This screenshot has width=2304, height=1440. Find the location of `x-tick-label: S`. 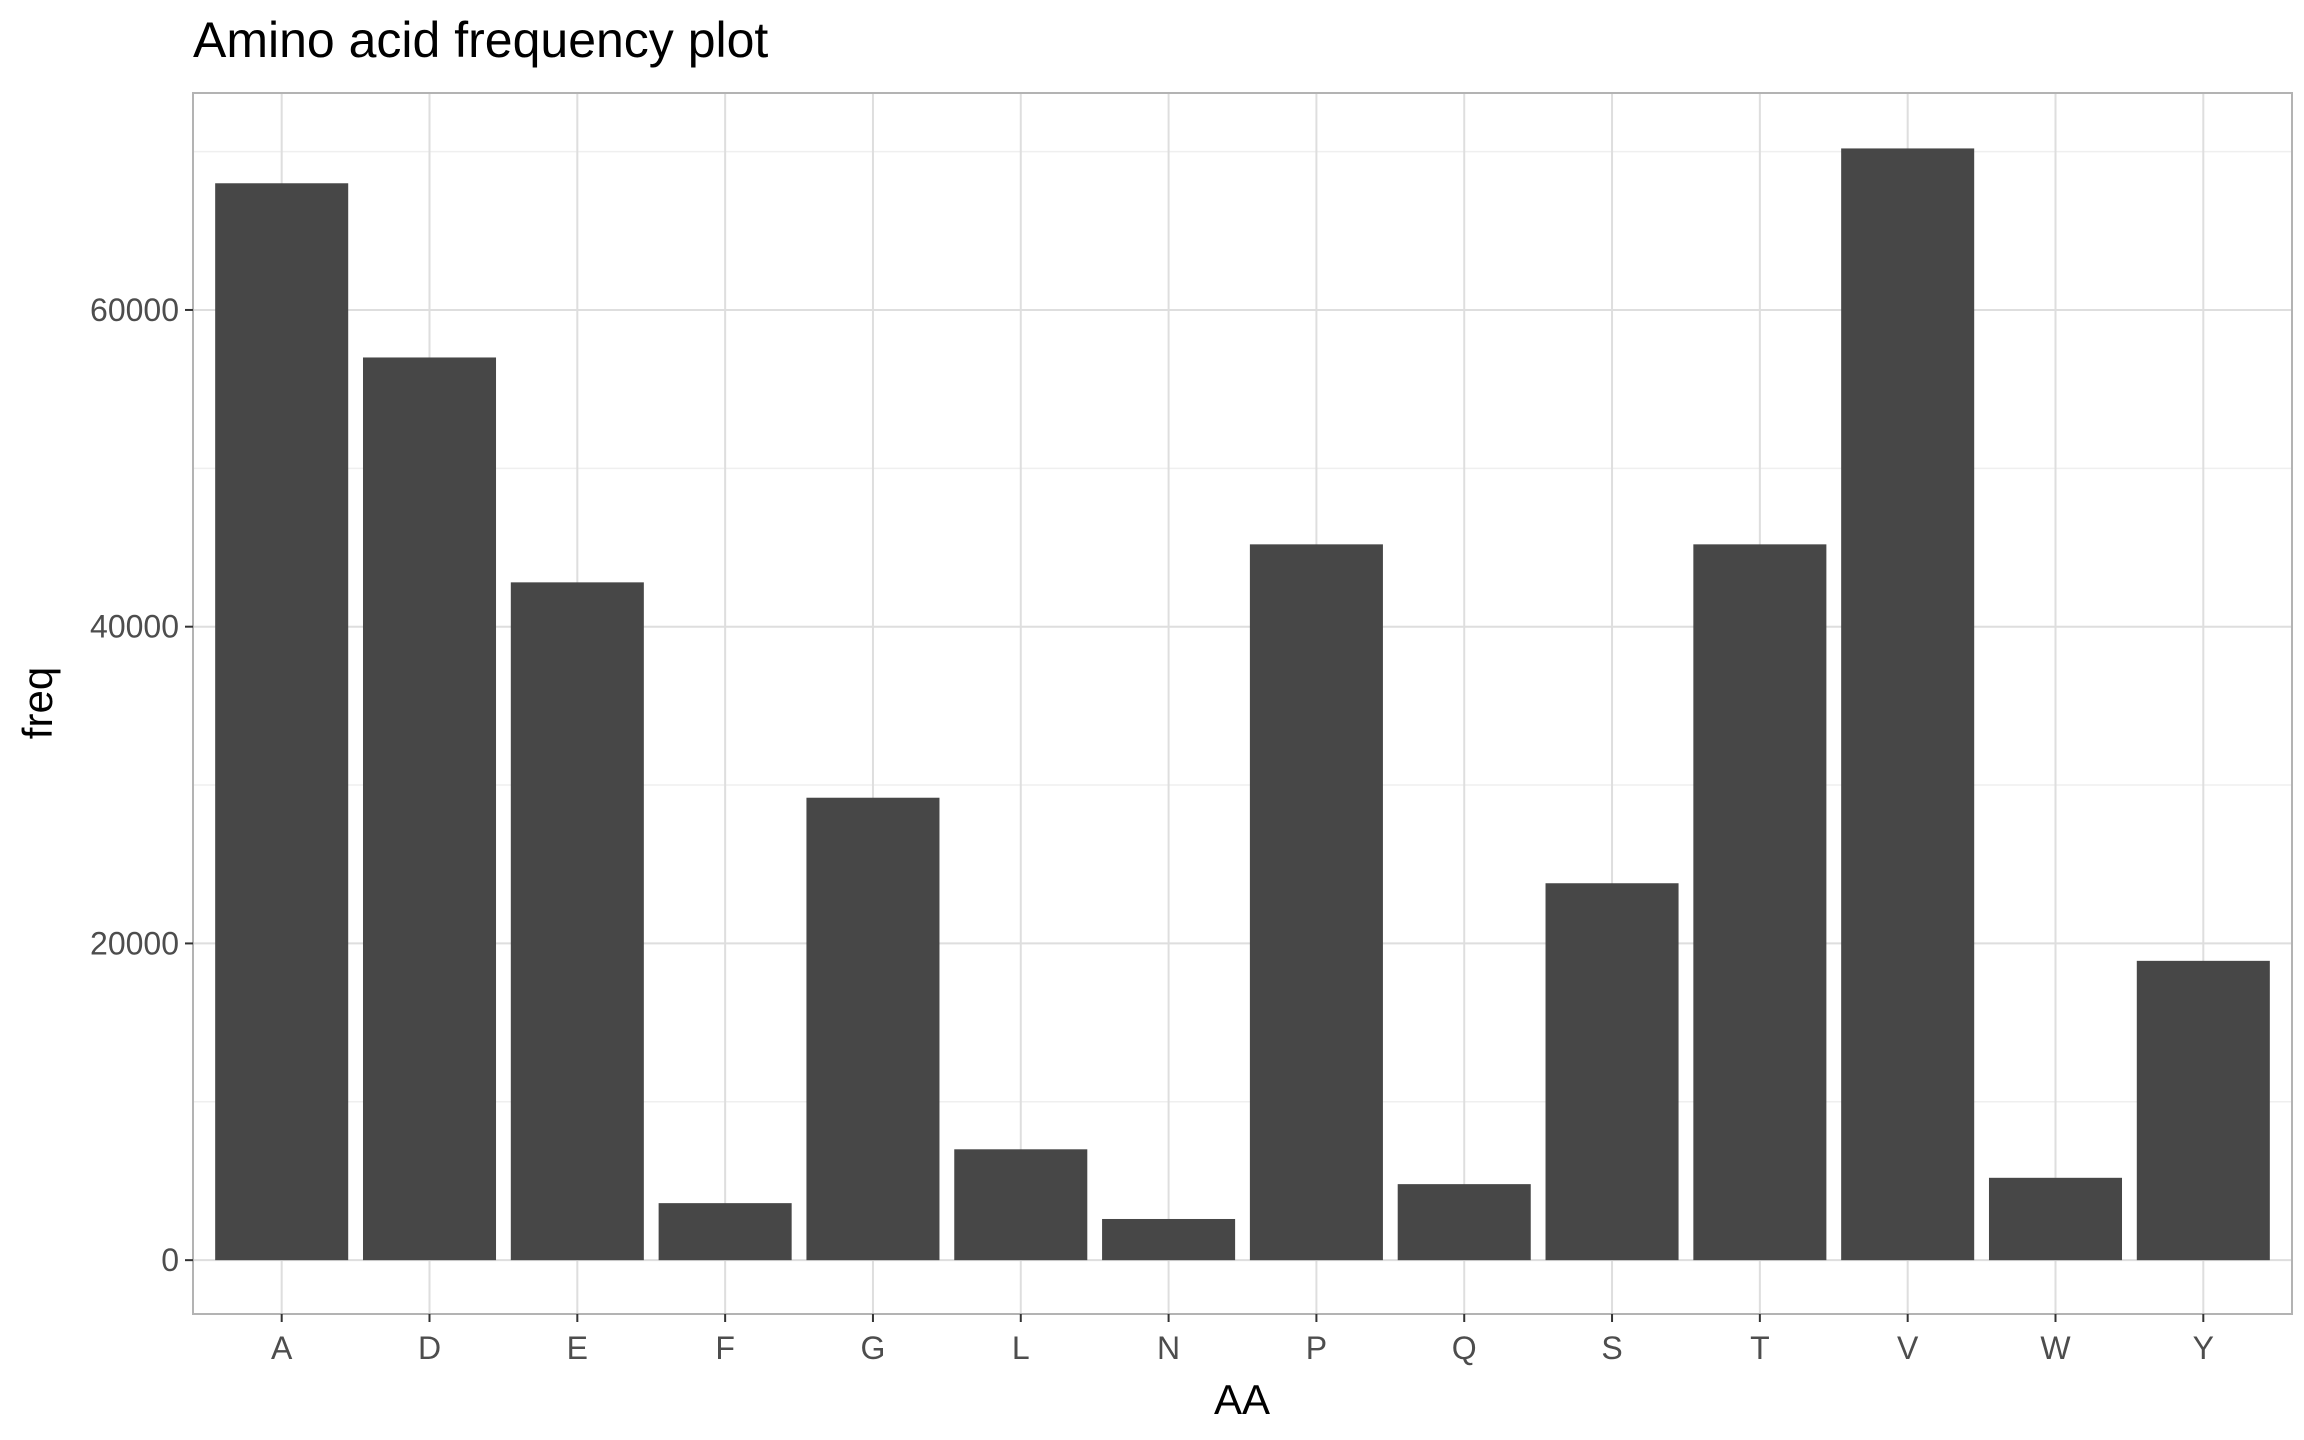

x-tick-label: S is located at coordinates (1611, 1348).